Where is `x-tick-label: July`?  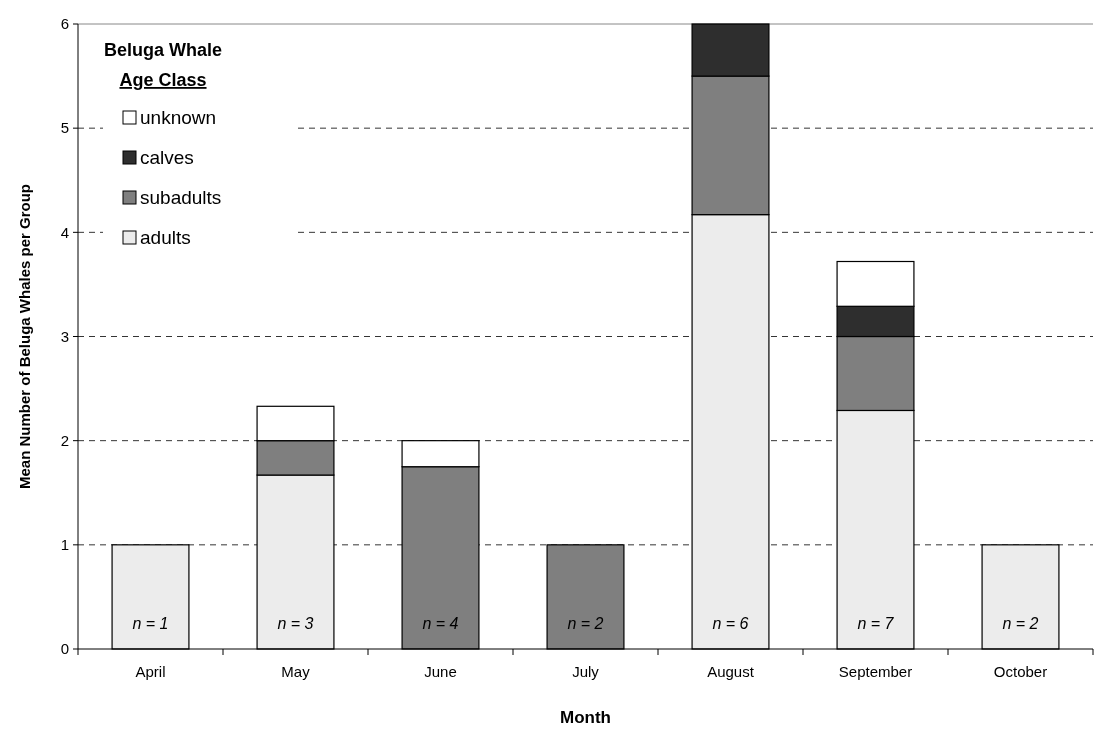
x-tick-label: July is located at coordinates (586, 671).